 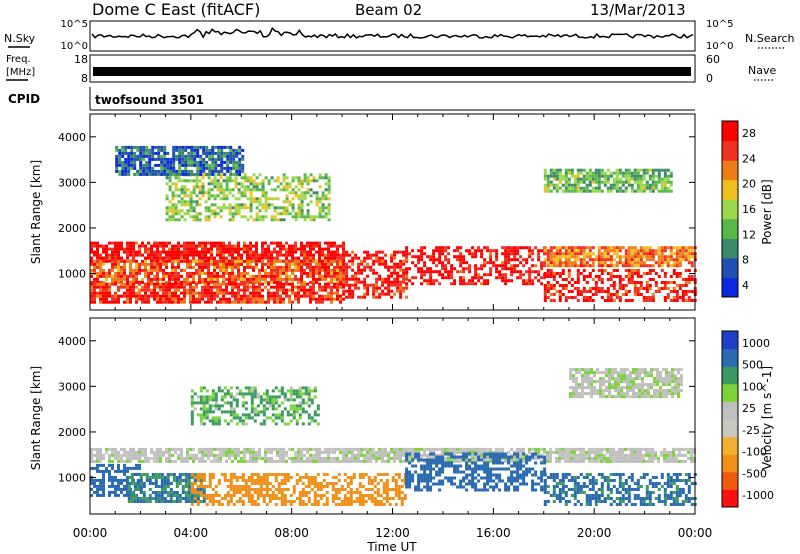 What do you see at coordinates (72, 137) in the screenshot?
I see `y-tick-label: 4000` at bounding box center [72, 137].